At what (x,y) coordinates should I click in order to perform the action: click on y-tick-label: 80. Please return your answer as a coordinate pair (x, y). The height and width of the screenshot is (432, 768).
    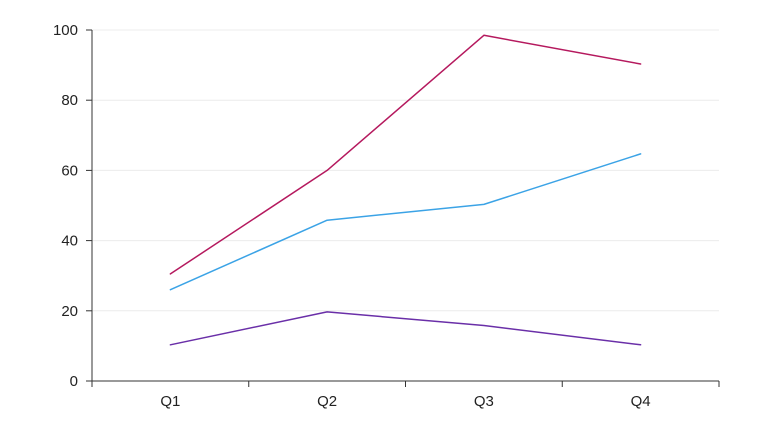
    Looking at the image, I should click on (69, 100).